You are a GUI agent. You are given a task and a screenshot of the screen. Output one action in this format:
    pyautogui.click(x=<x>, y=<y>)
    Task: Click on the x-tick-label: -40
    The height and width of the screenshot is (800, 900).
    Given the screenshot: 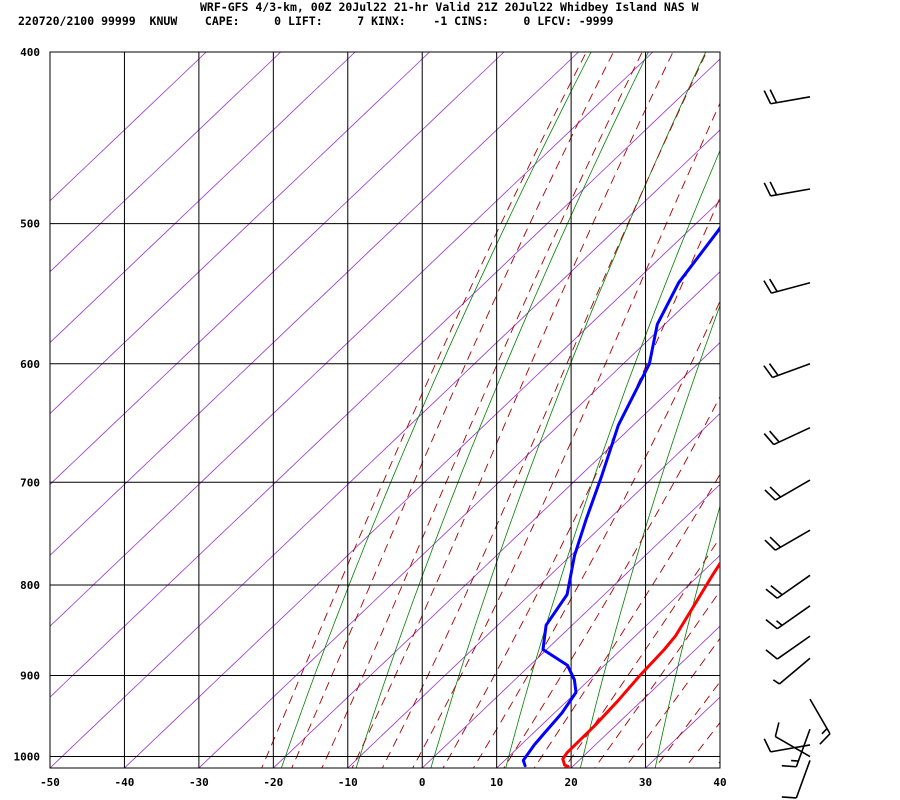 What is the action you would take?
    pyautogui.click(x=125, y=782)
    